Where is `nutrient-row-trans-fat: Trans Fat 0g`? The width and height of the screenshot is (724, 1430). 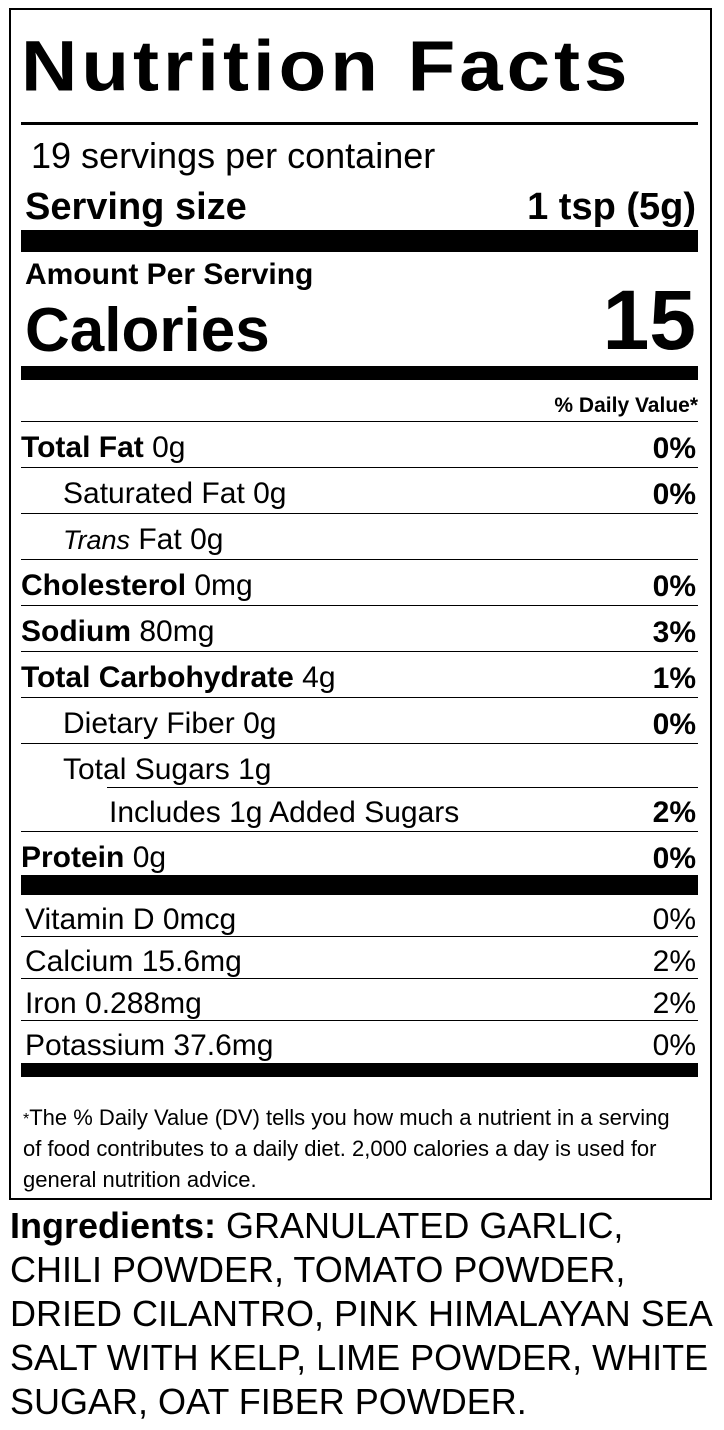
nutrient-row-trans-fat: Trans Fat 0g is located at coordinates (359, 537).